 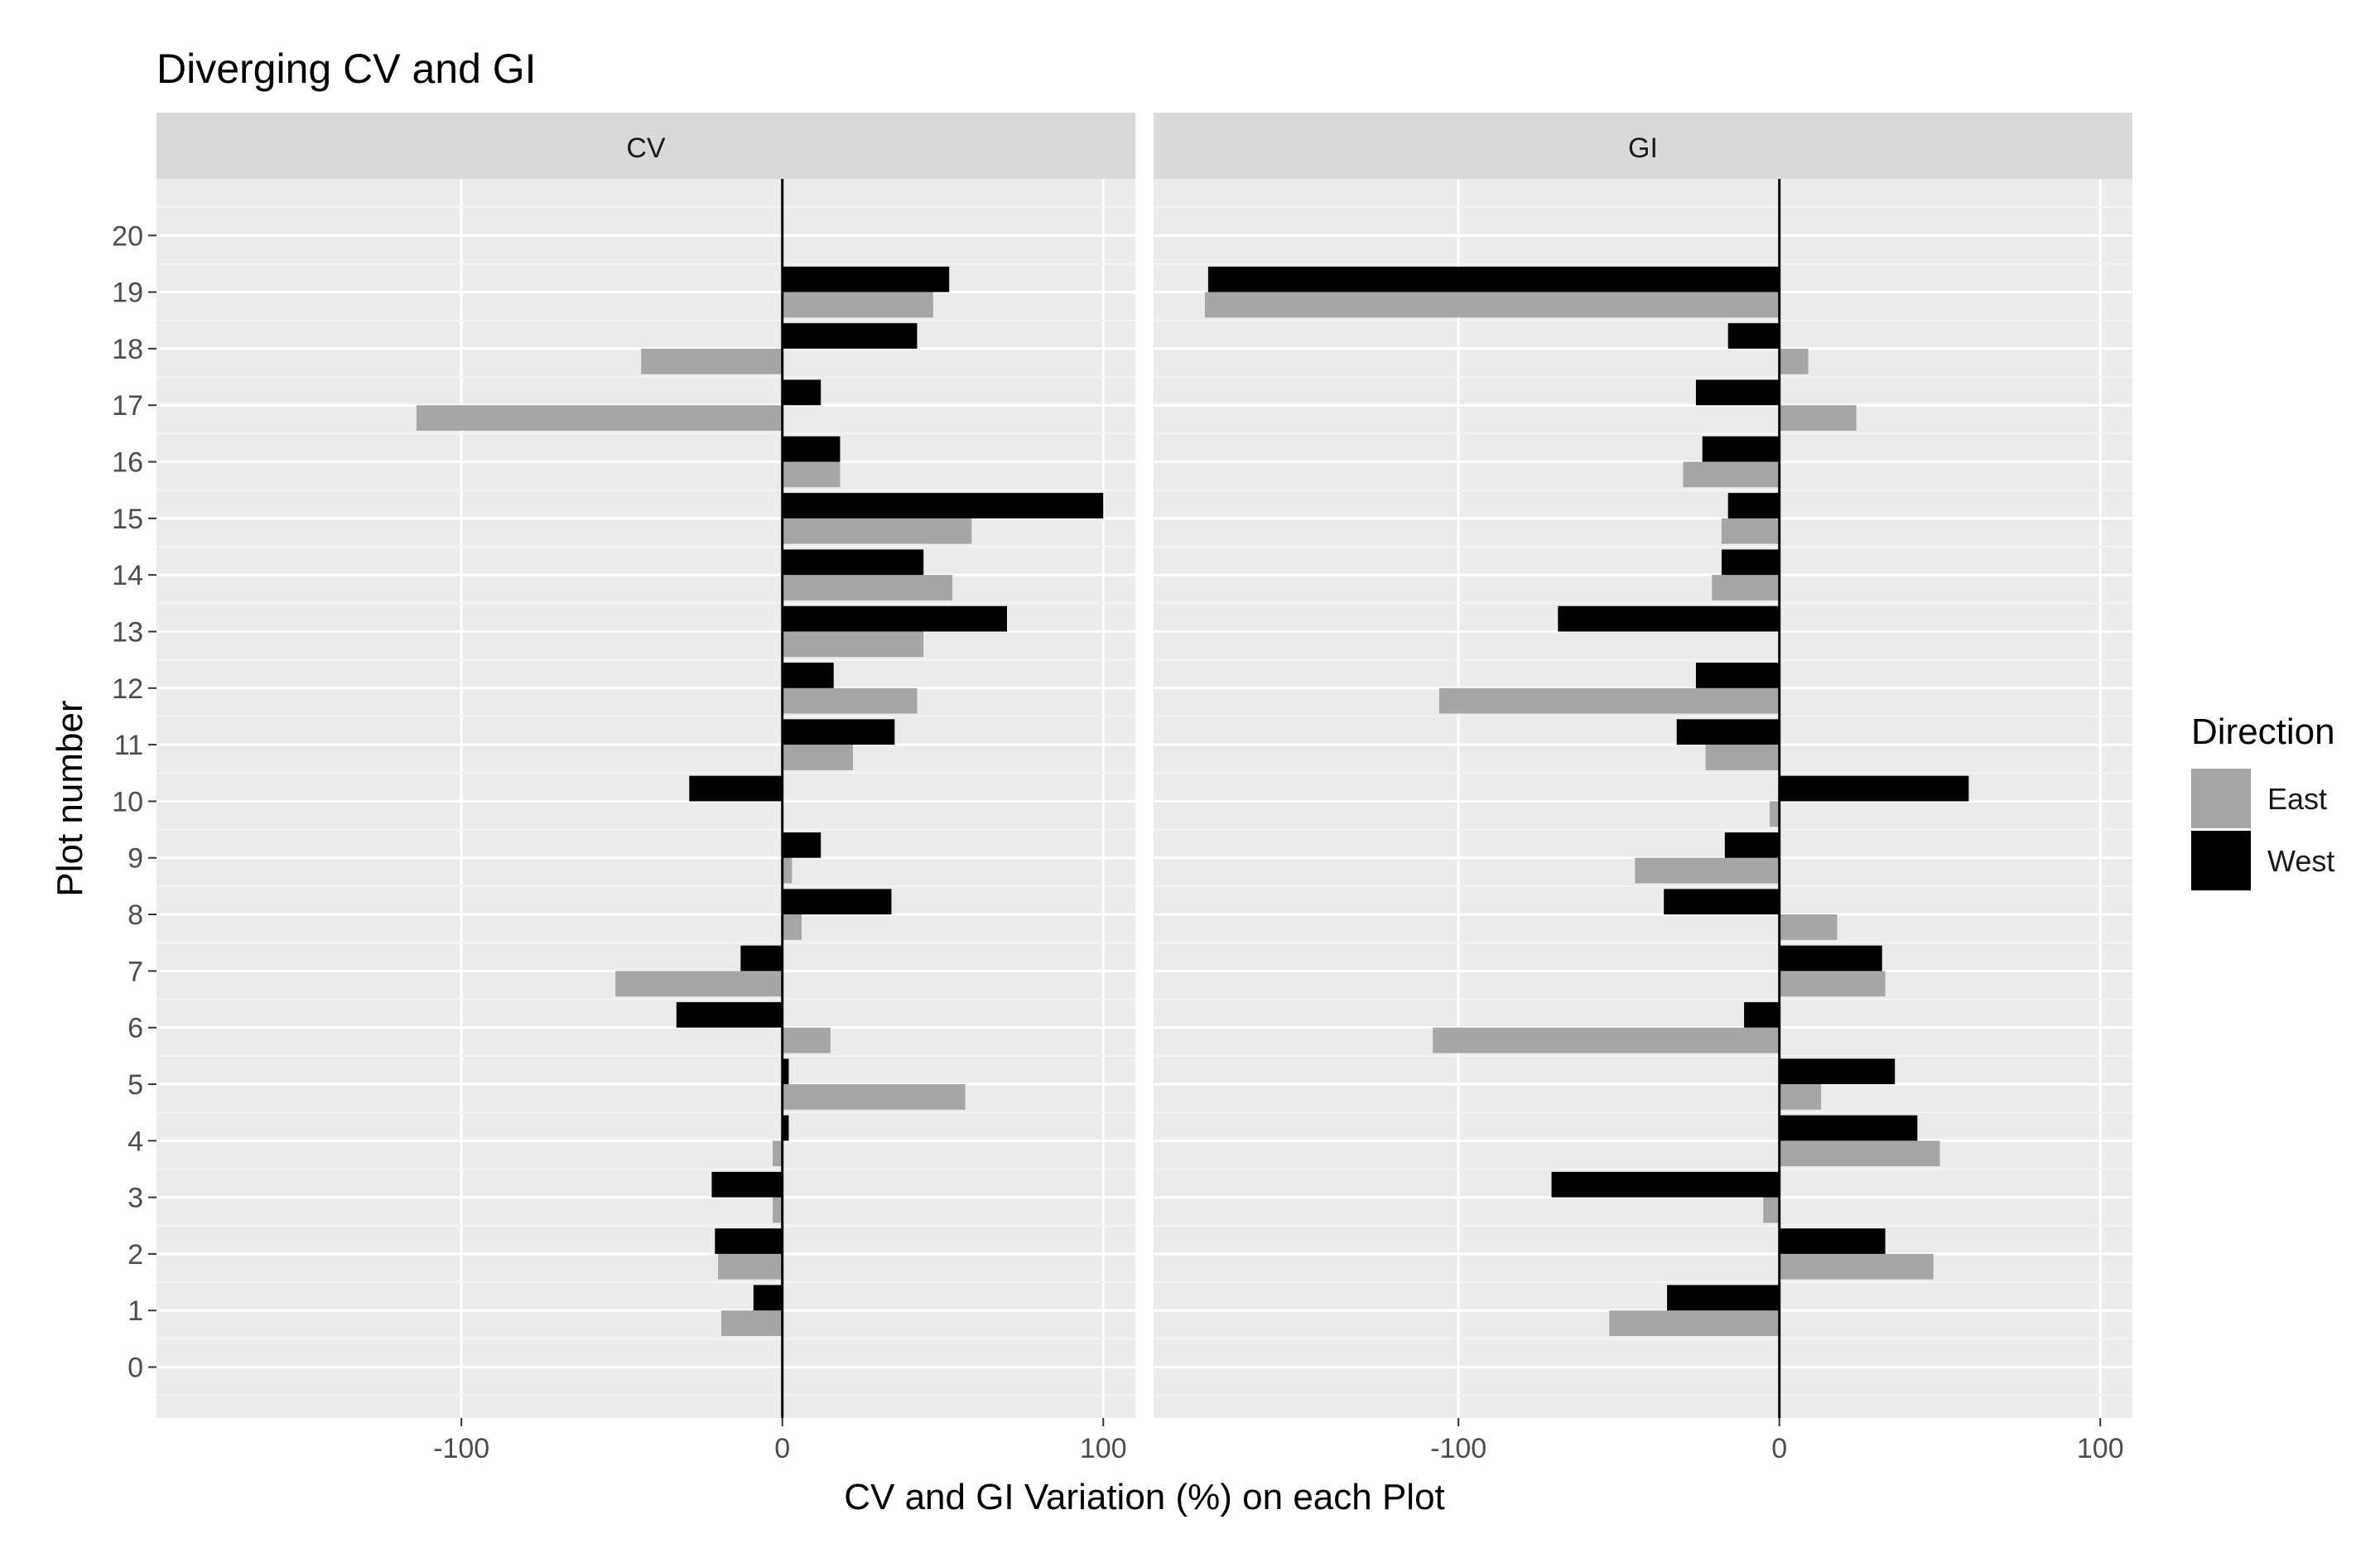 What do you see at coordinates (135, 1368) in the screenshot?
I see `y-tick-label: 0` at bounding box center [135, 1368].